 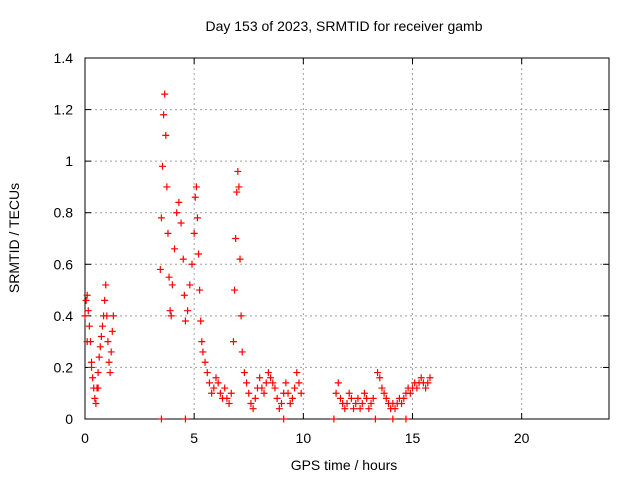 I want to click on x-tick-label: 15, so click(x=413, y=438).